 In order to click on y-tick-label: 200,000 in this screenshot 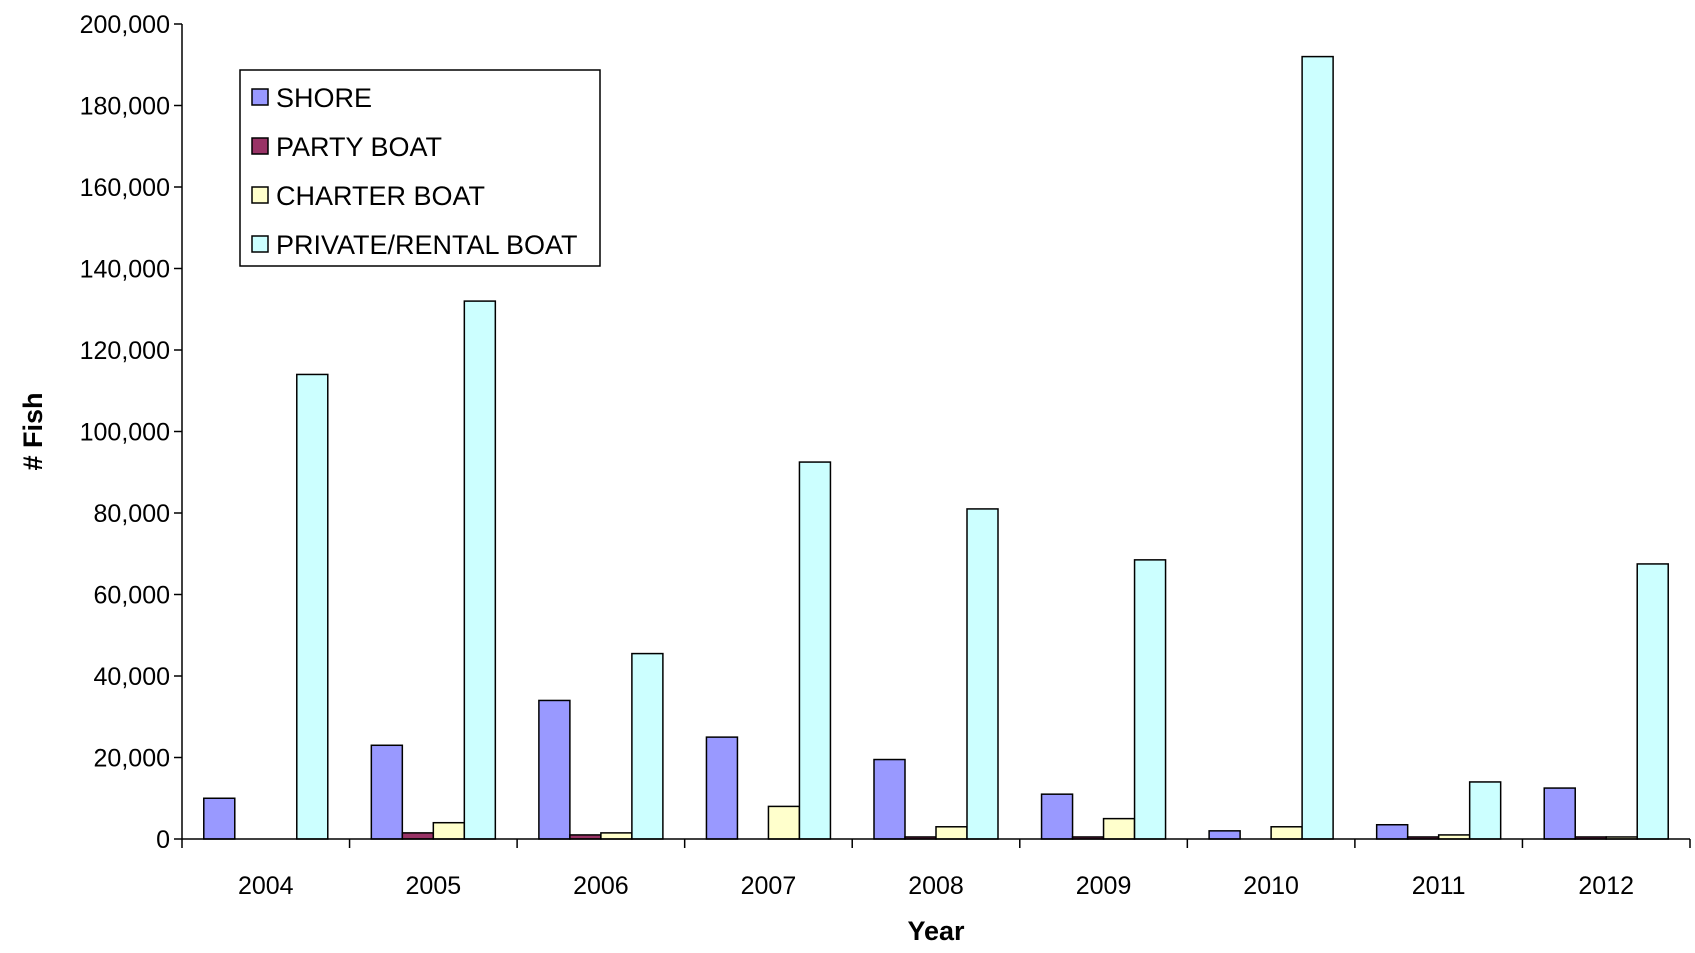, I will do `click(125, 25)`.